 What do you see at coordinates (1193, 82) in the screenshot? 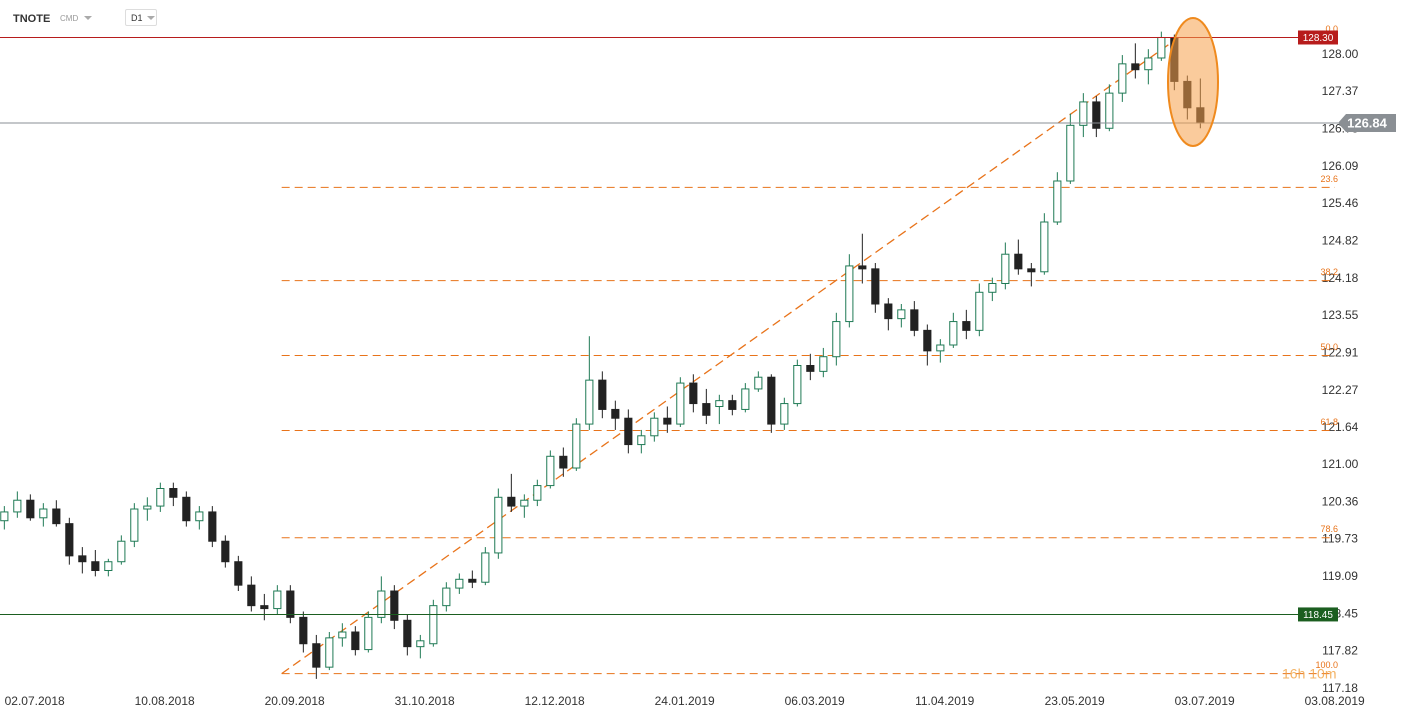
I see `highlight-ellipse` at bounding box center [1193, 82].